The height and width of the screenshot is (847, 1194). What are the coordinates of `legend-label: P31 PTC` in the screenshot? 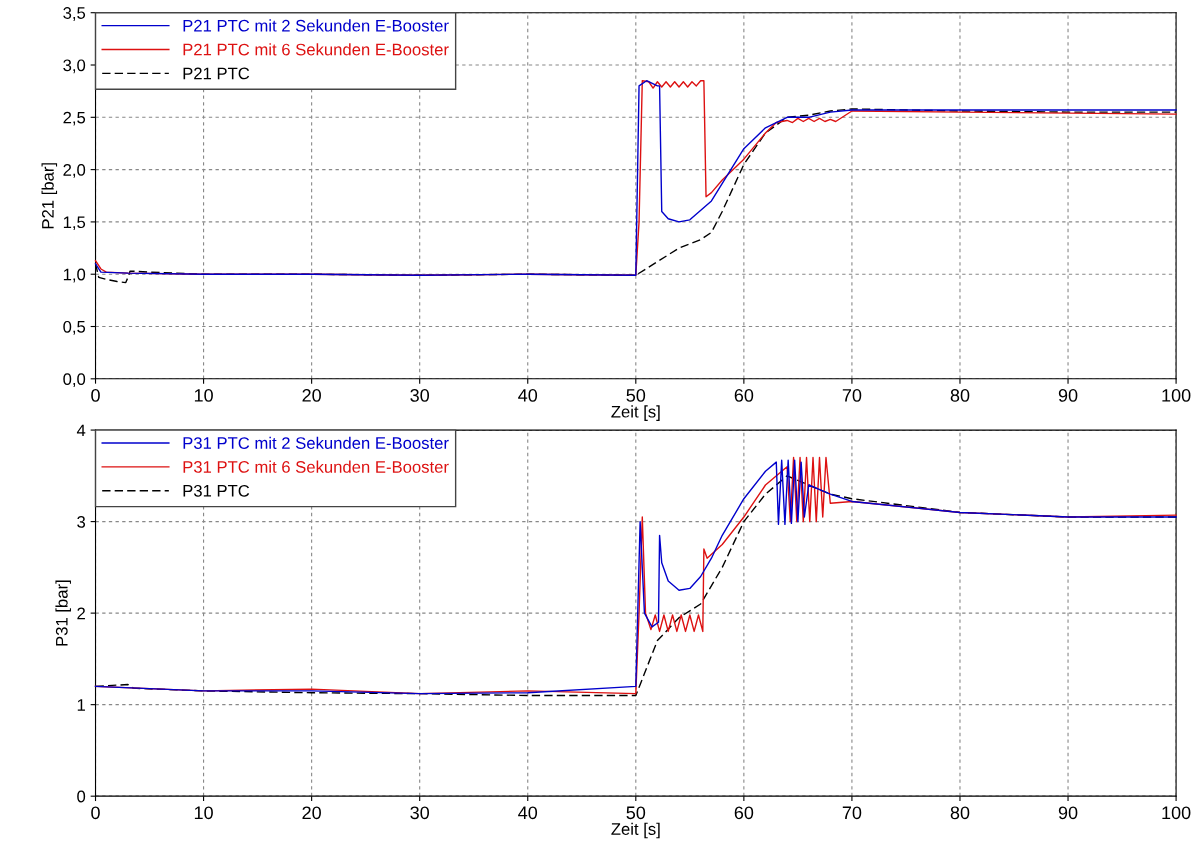 It's located at (216, 490).